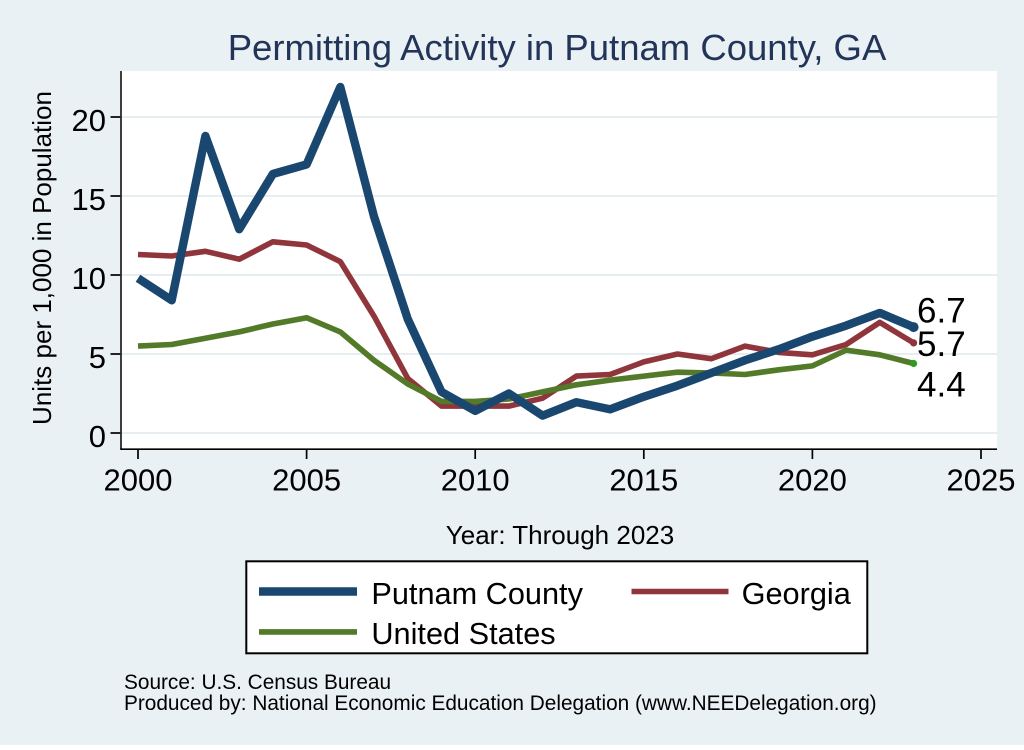  What do you see at coordinates (797, 593) in the screenshot?
I see `svg-text: Georgia` at bounding box center [797, 593].